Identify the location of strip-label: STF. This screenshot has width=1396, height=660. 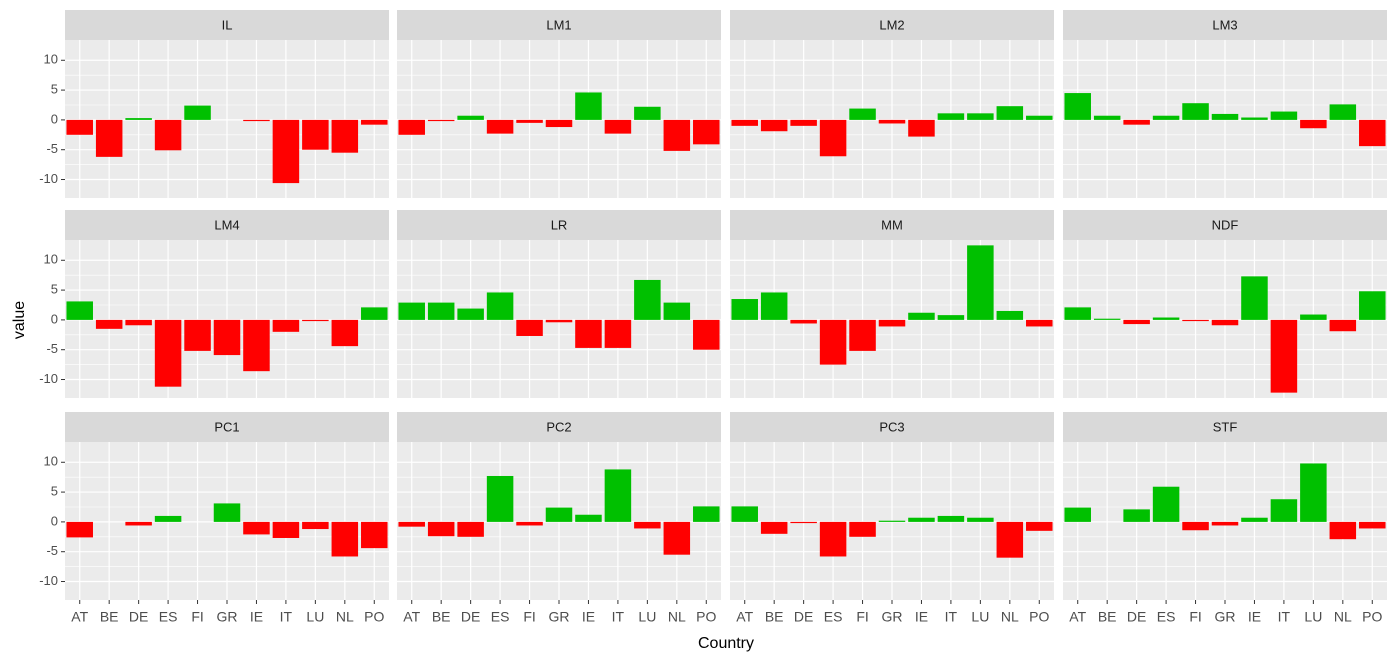
(1225, 426).